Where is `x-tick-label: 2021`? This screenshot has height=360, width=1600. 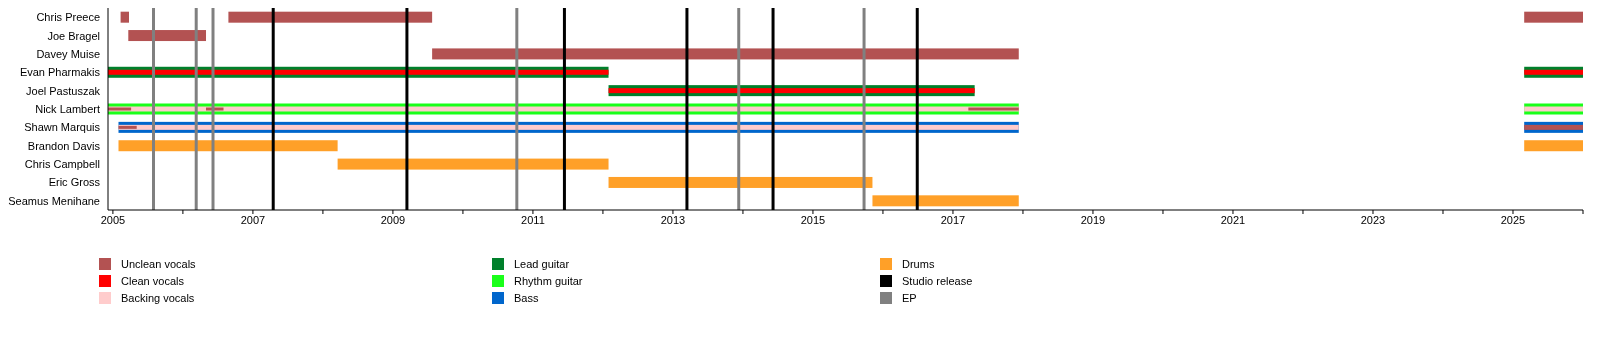
x-tick-label: 2021 is located at coordinates (1233, 219).